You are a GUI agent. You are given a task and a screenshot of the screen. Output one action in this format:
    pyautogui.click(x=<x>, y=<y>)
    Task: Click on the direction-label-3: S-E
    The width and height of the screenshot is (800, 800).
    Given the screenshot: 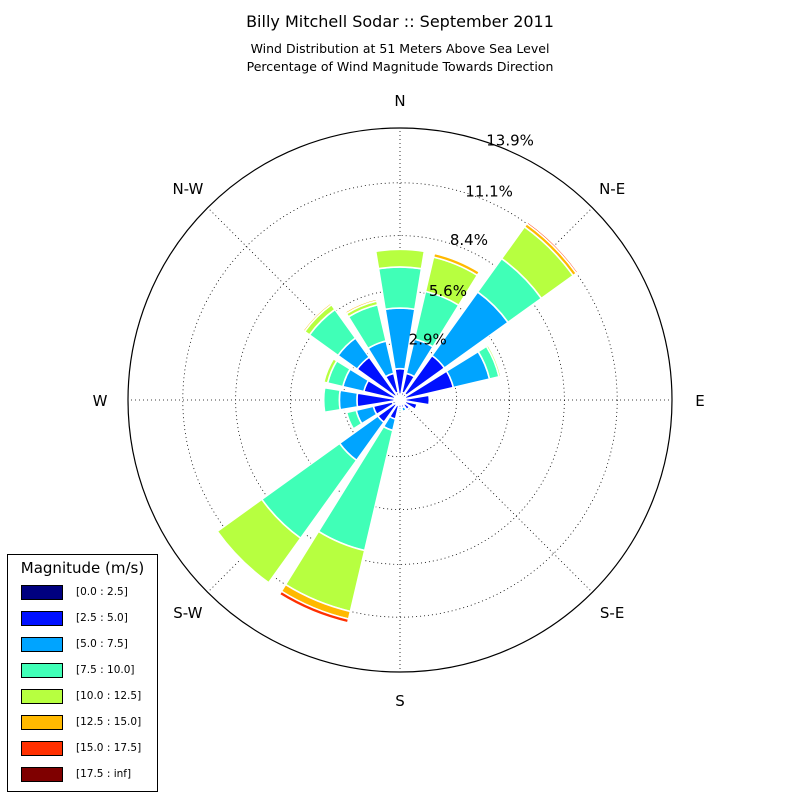 What is the action you would take?
    pyautogui.click(x=612, y=613)
    